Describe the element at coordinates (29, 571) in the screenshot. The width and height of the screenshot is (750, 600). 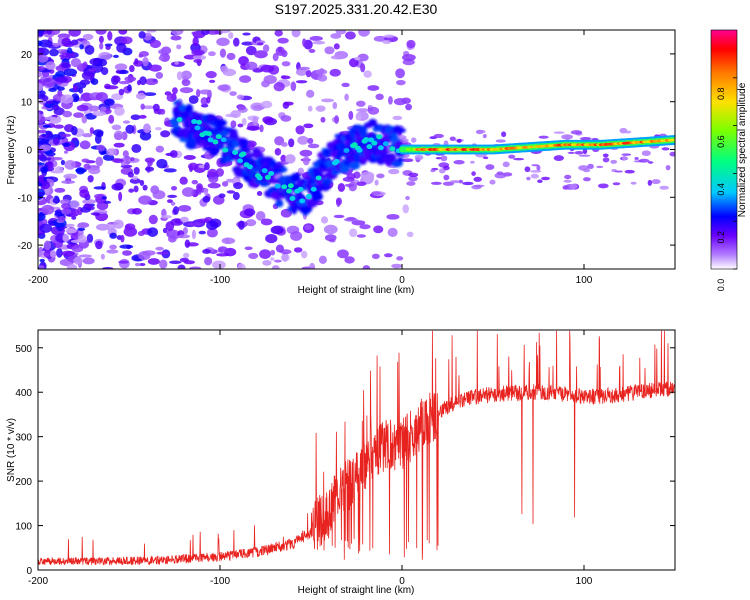
I see `y-tick-label: 0` at that location.